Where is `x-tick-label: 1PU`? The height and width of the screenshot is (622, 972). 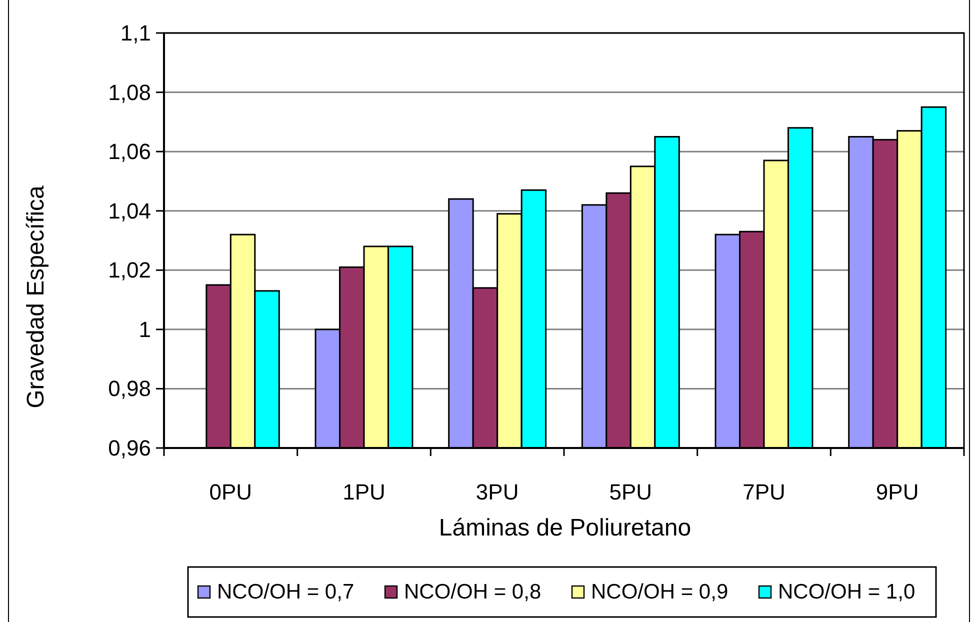 x-tick-label: 1PU is located at coordinates (364, 492).